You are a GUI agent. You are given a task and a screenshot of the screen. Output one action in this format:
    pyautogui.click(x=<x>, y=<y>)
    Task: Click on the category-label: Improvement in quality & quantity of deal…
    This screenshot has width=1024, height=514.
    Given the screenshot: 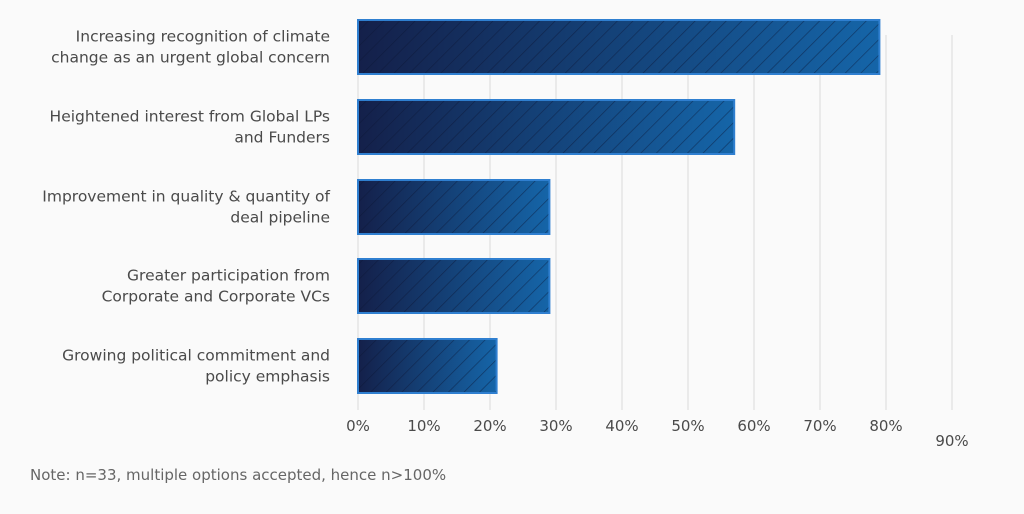 What is the action you would take?
    pyautogui.click(x=186, y=207)
    